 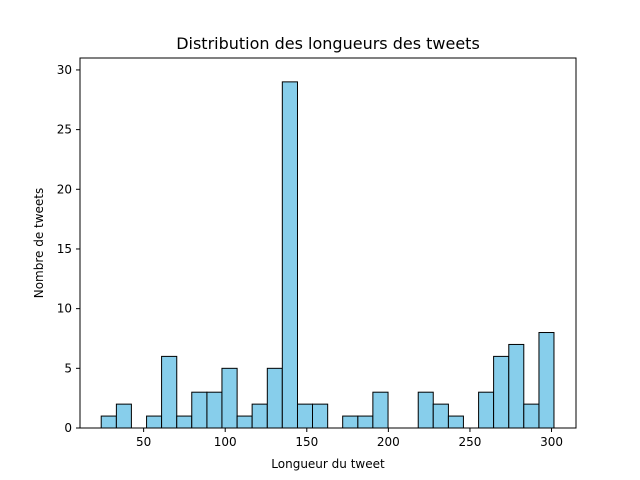 What do you see at coordinates (225, 442) in the screenshot?
I see `x-tick-label: 100` at bounding box center [225, 442].